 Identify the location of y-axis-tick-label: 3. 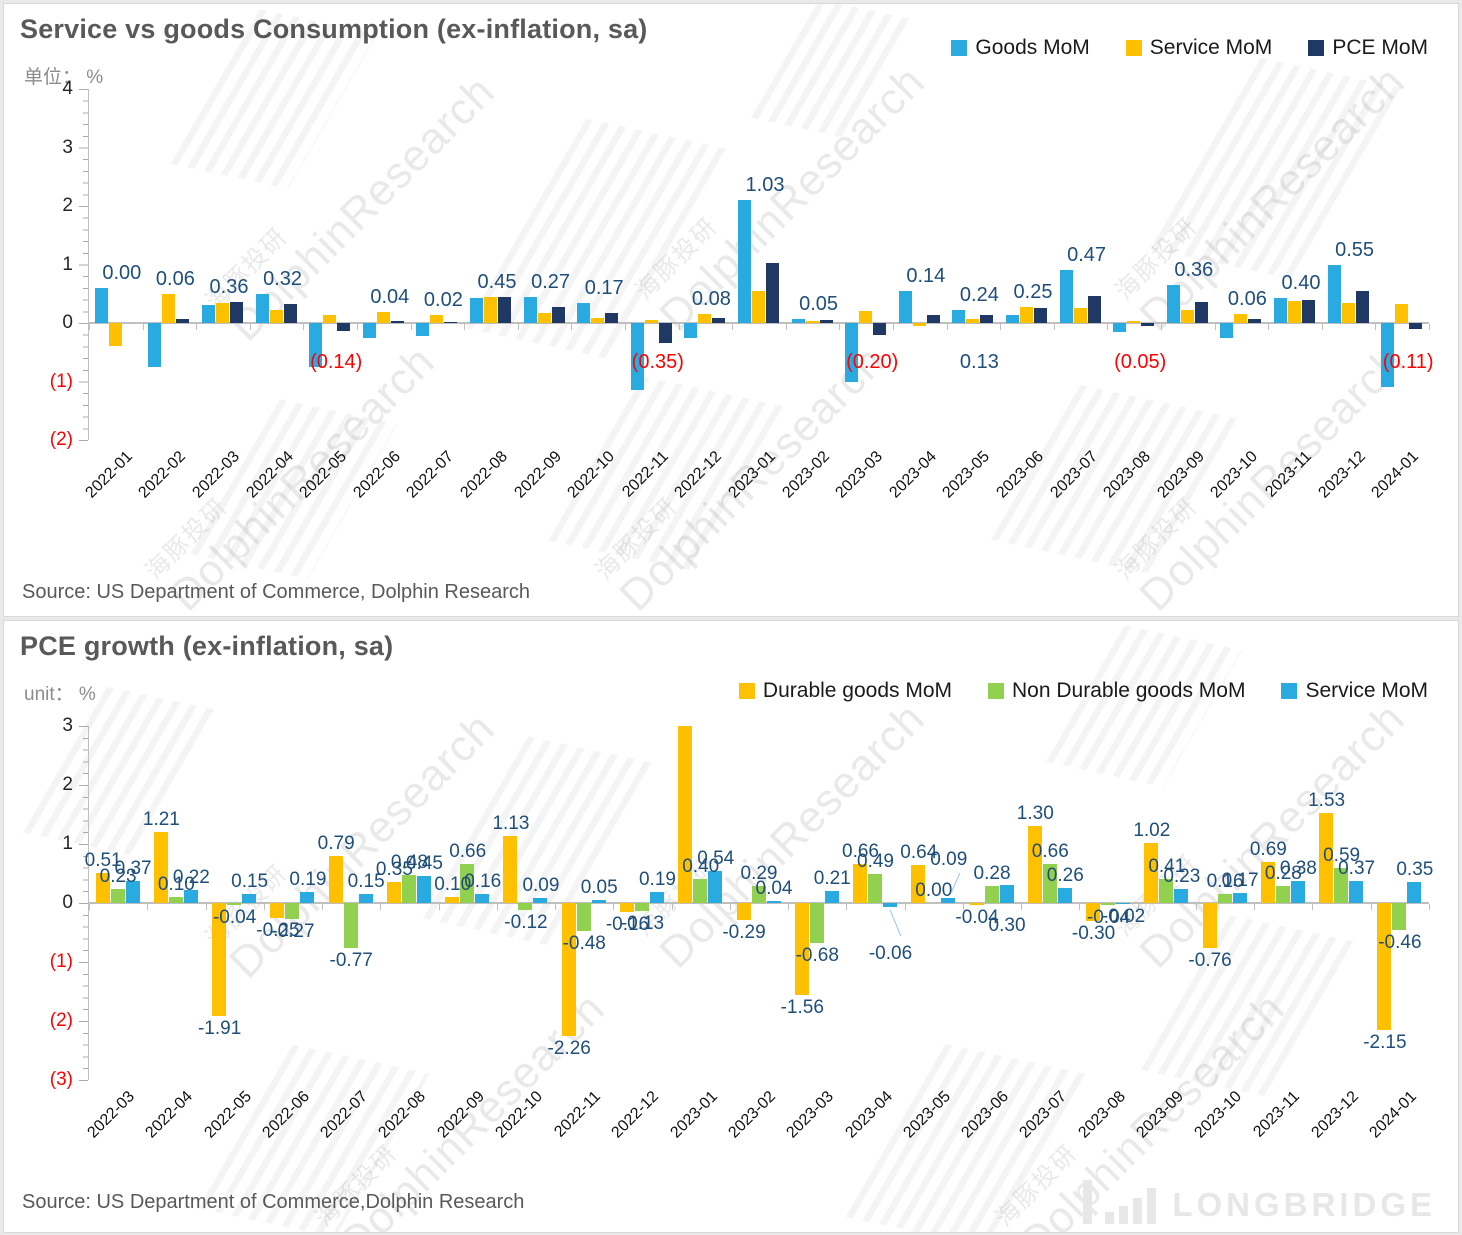
(67, 147).